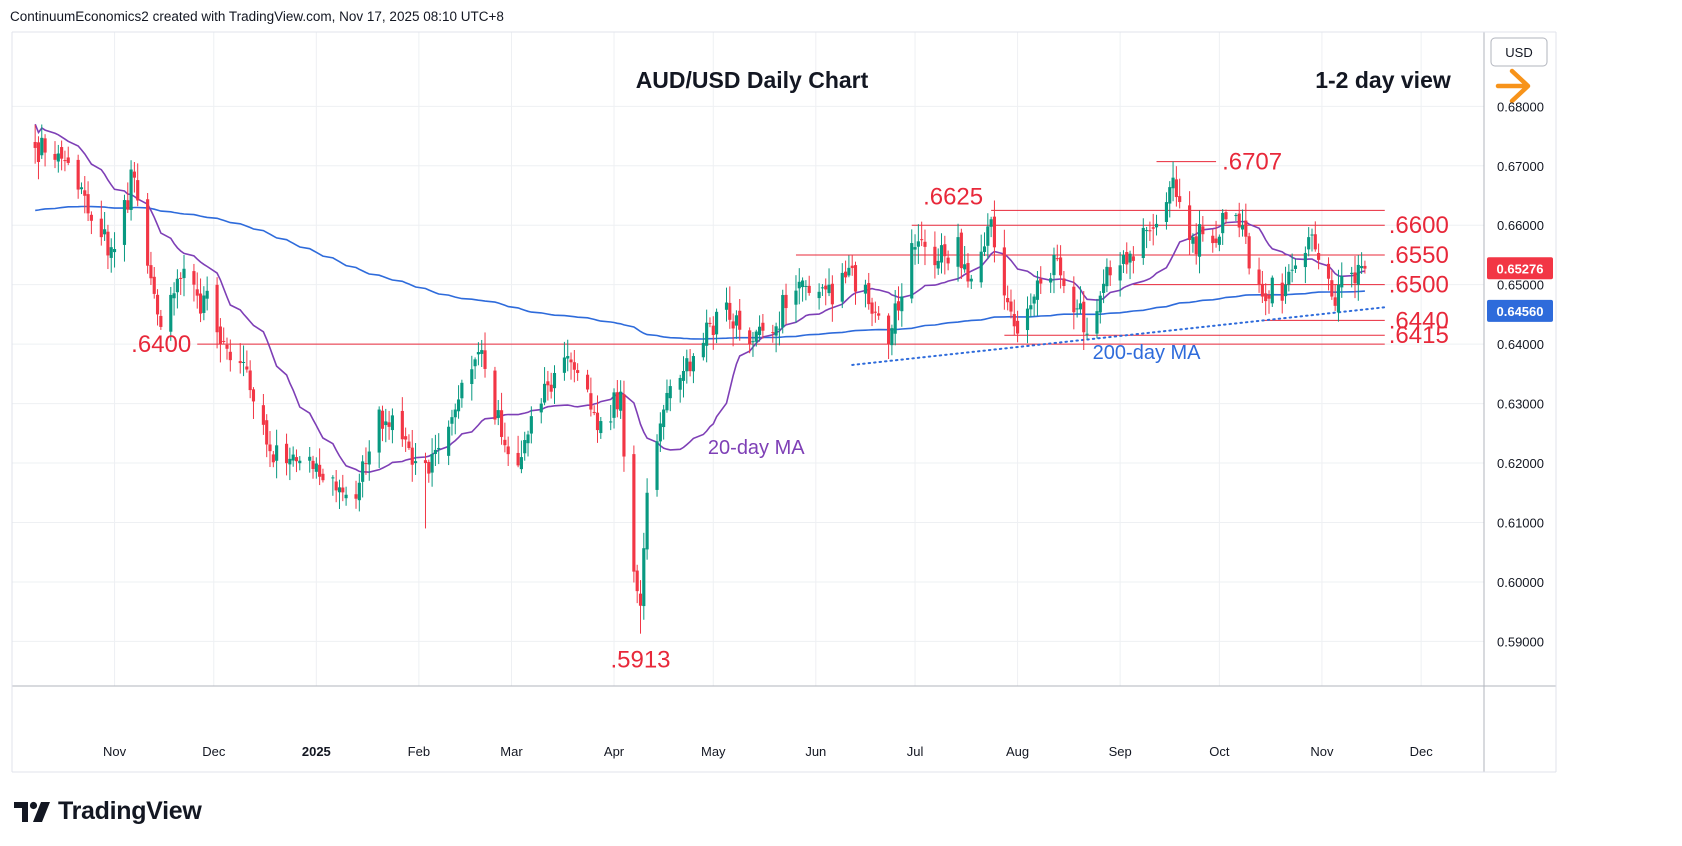 This screenshot has height=846, width=1682. I want to click on tradingview-brand: TradingView, so click(108, 811).